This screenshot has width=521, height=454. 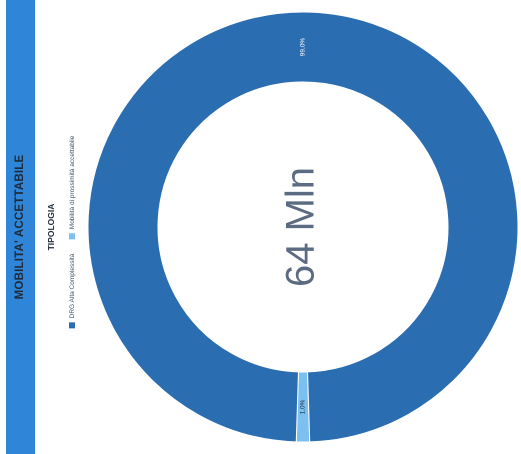 What do you see at coordinates (303, 406) in the screenshot?
I see `donut-slice-label-1: 1,0%` at bounding box center [303, 406].